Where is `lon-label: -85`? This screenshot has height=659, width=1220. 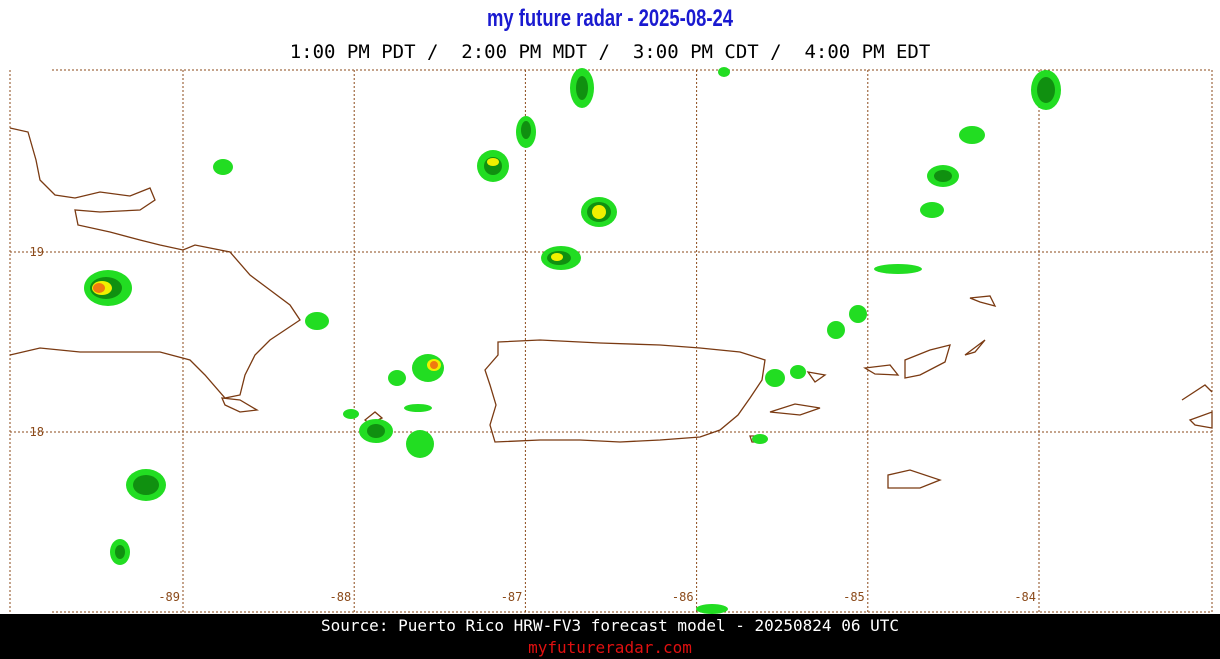
lon-label: -85 is located at coordinates (854, 597).